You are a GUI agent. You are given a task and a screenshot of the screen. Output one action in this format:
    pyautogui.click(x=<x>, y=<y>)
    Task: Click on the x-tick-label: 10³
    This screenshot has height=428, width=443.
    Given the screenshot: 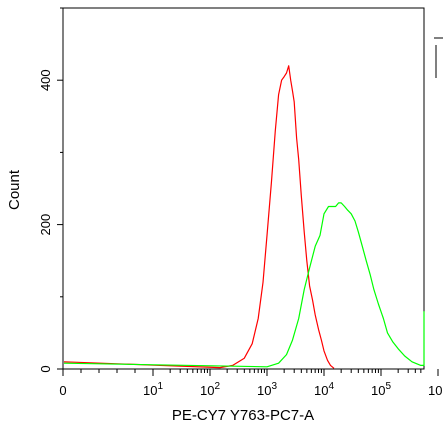 What is the action you would take?
    pyautogui.click(x=267, y=389)
    